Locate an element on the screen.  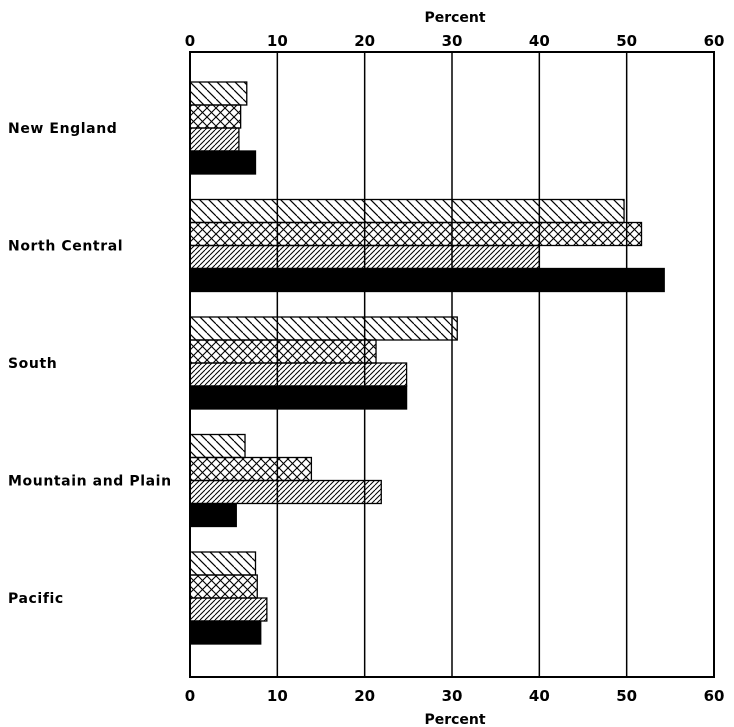
category-label: South is located at coordinates (32, 364).